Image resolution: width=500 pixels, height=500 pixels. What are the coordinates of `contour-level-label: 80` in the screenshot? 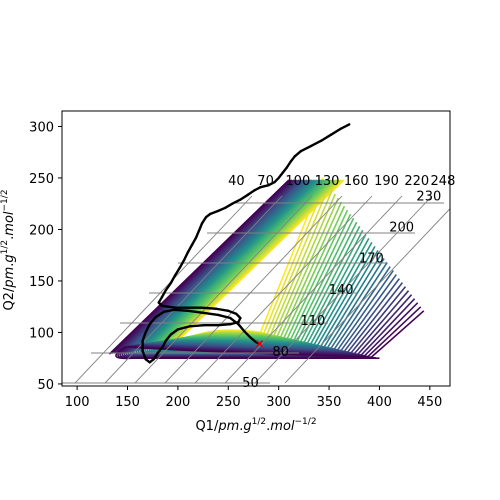 It's located at (280, 352).